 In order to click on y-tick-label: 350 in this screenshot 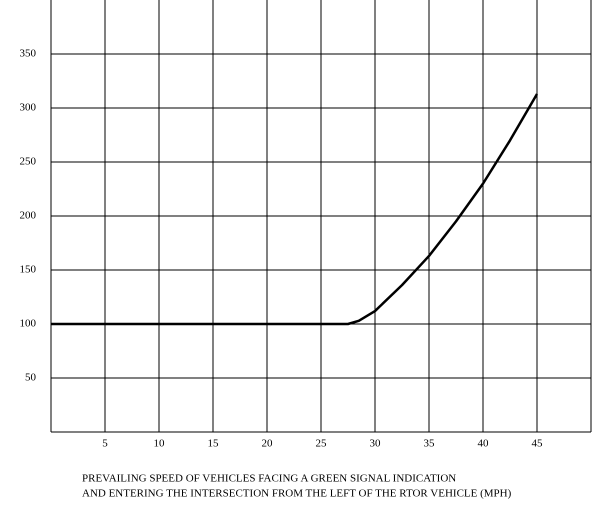, I will do `click(28, 54)`.